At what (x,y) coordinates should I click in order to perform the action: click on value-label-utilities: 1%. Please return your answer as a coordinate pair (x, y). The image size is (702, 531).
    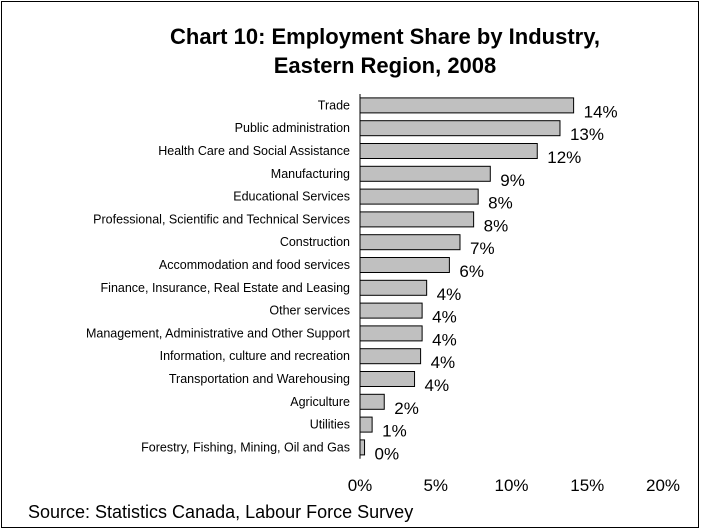
    Looking at the image, I should click on (394, 431).